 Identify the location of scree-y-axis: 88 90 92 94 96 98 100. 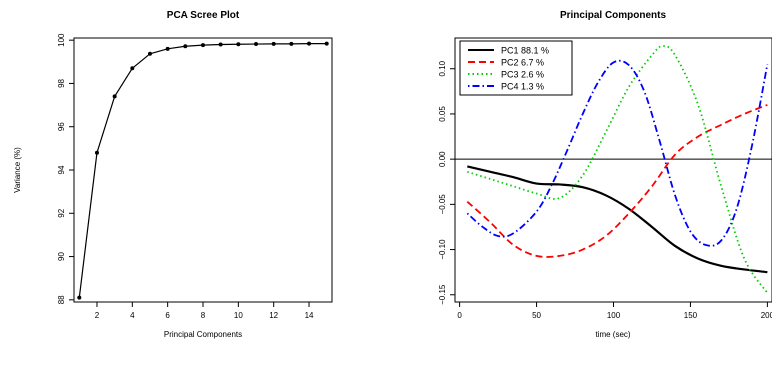
(65, 168).